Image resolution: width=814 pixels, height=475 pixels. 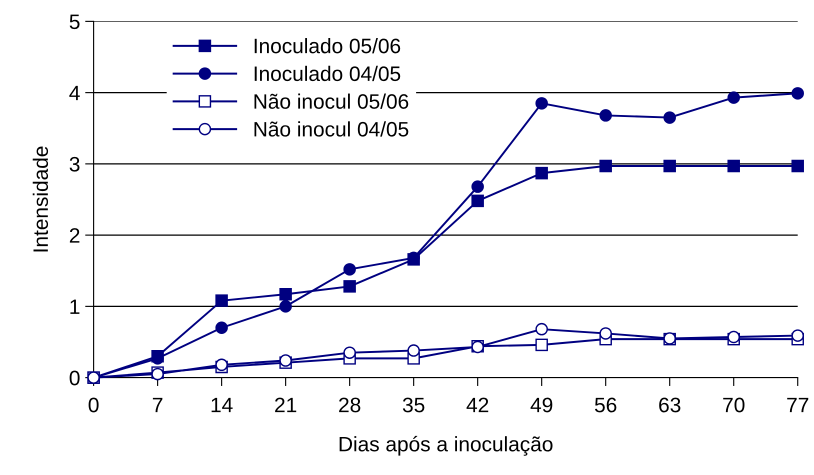 I want to click on x-tick-label: 56, so click(x=605, y=405).